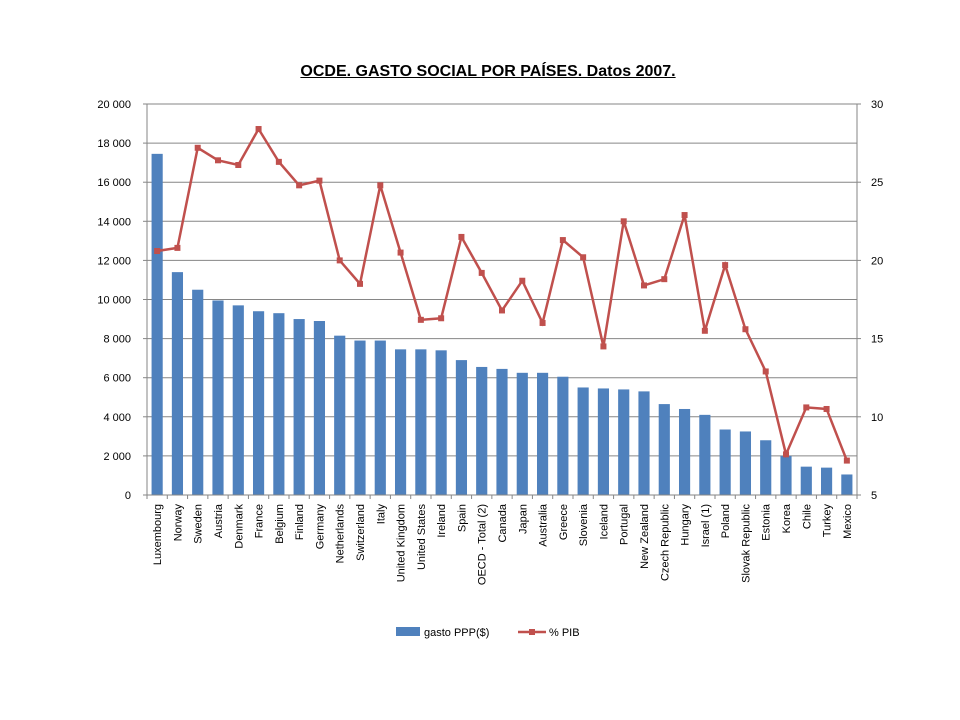  Describe the element at coordinates (219, 520) in the screenshot. I see `x-tick-label: Austria` at that location.